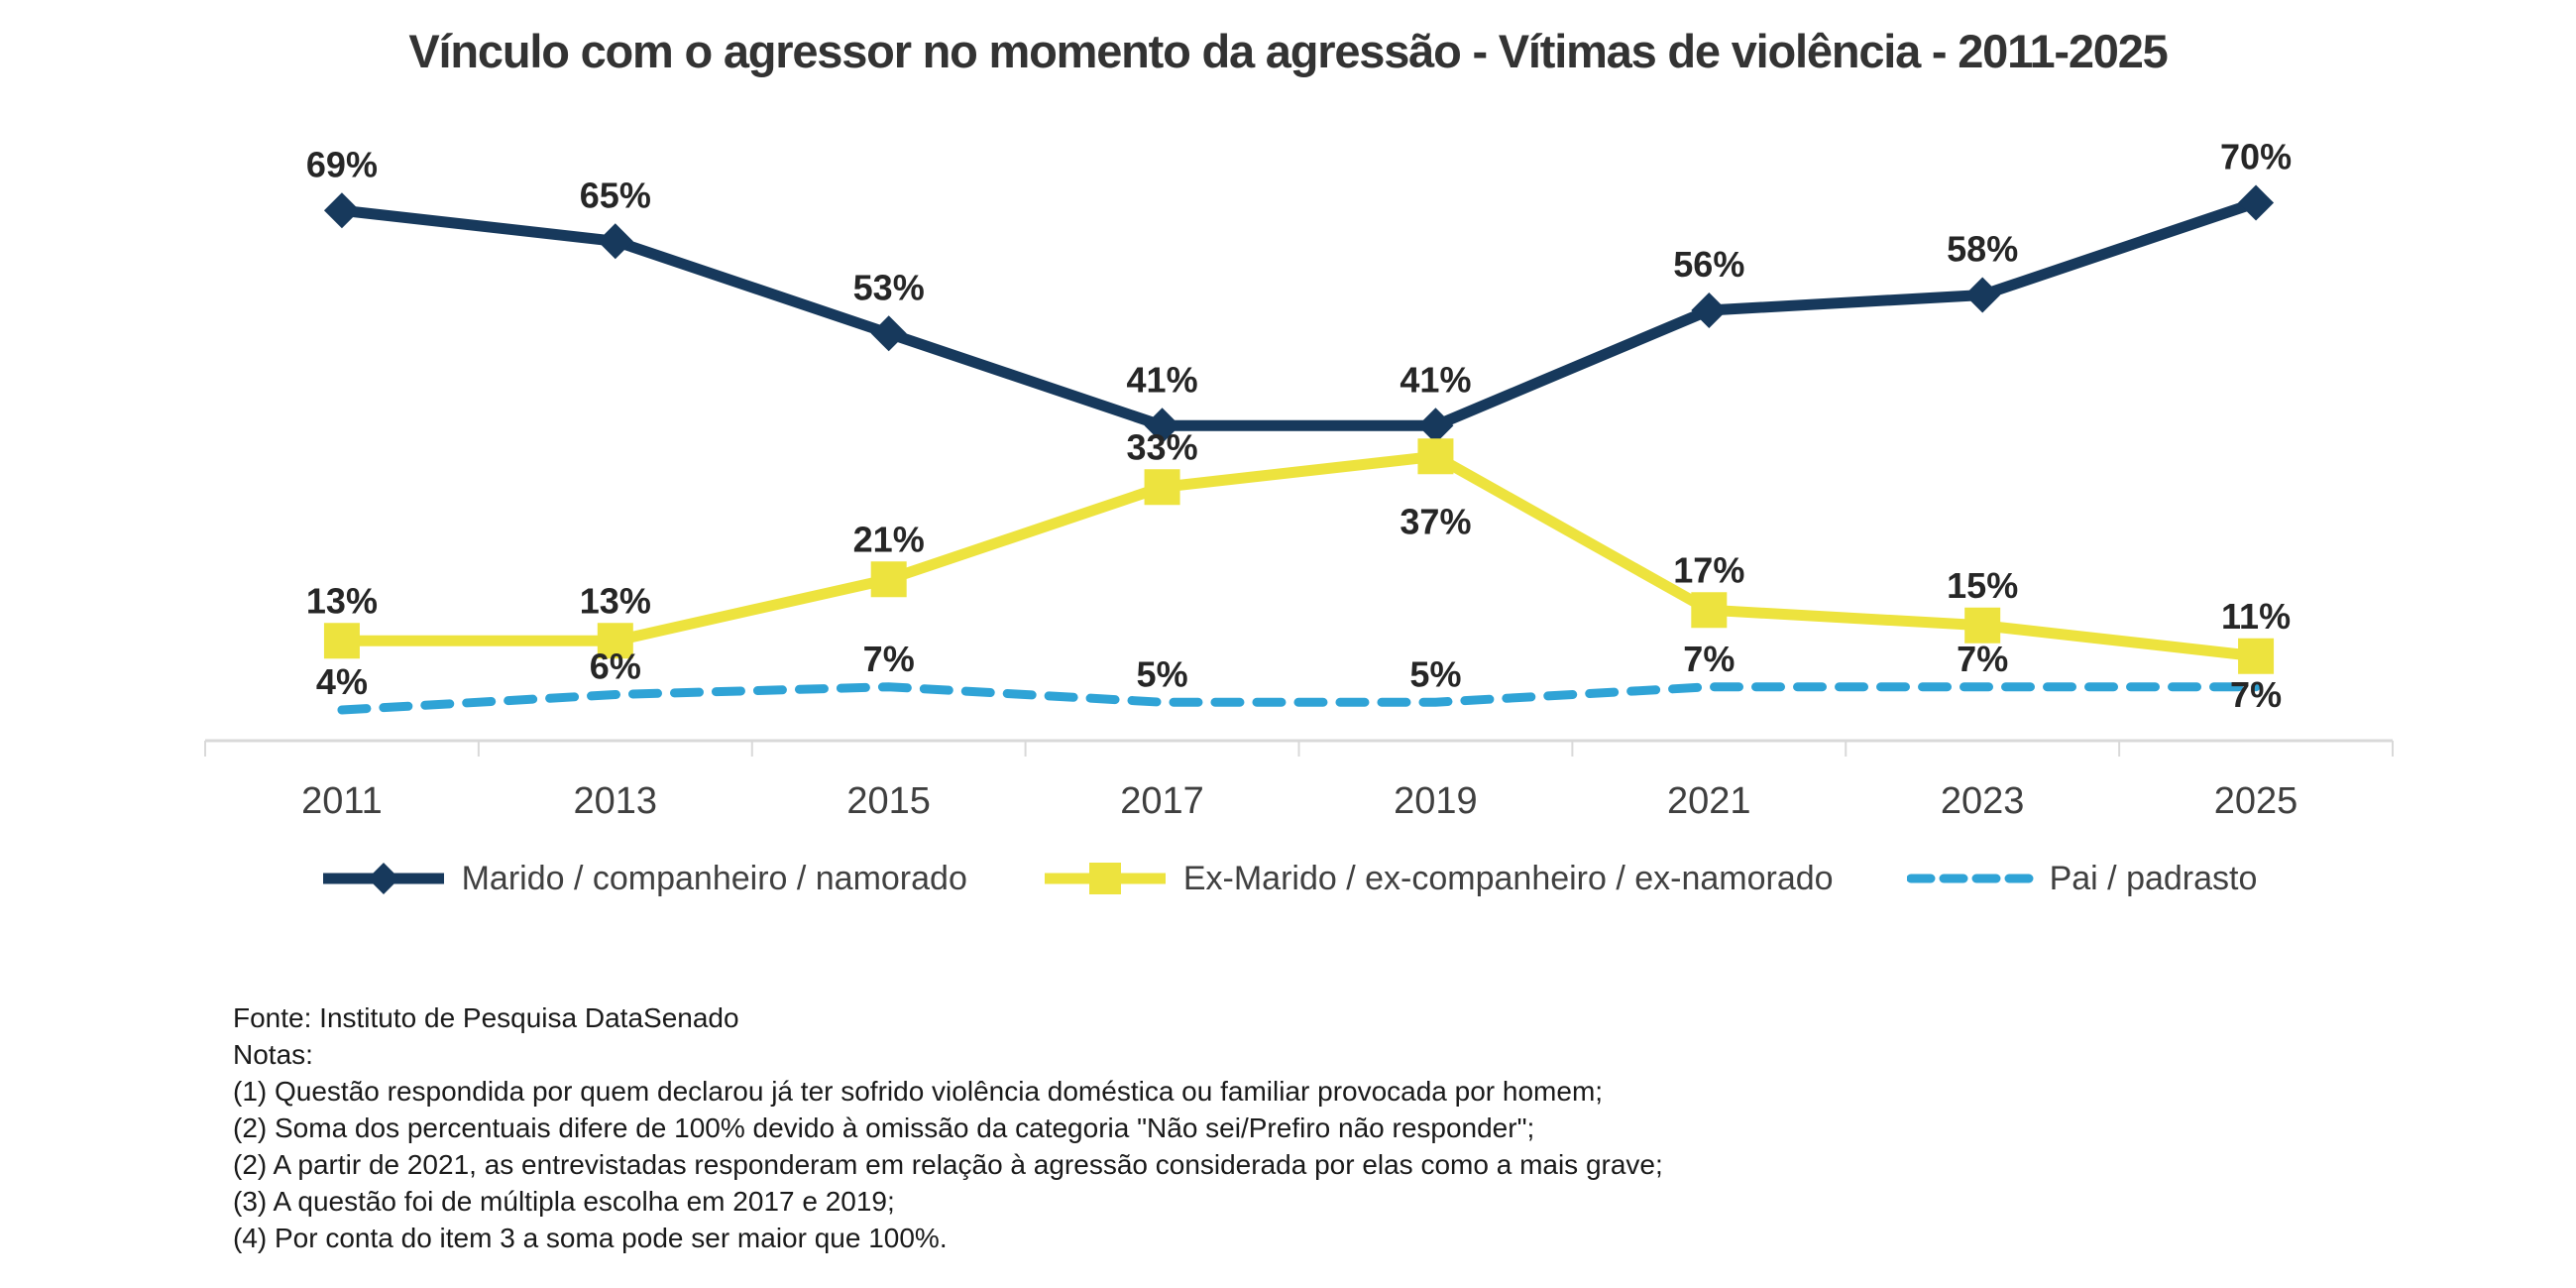 This screenshot has height=1288, width=2576. I want to click on x-axis-label: 2025, so click(2256, 801).